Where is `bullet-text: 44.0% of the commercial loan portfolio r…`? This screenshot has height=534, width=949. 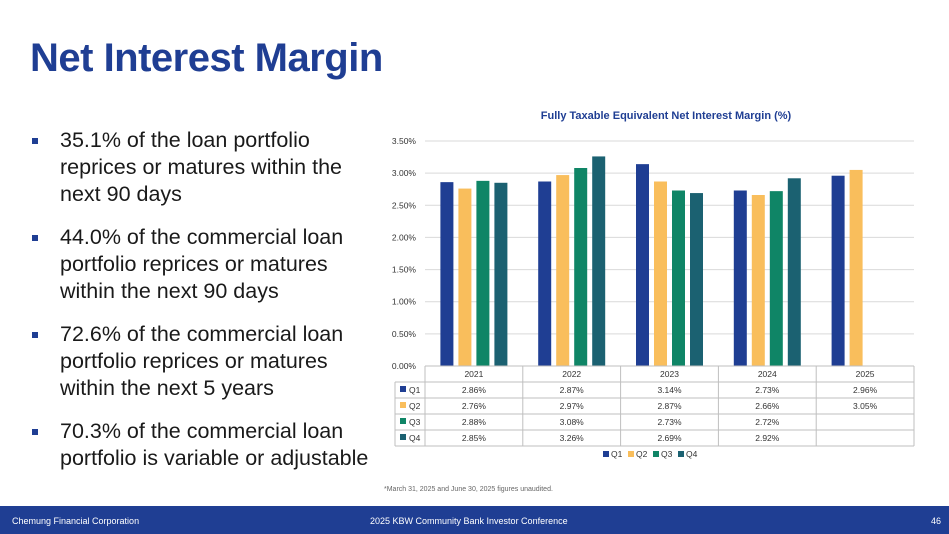
bullet-text: 44.0% of the commercial loan portfolio r… is located at coordinates (202, 264).